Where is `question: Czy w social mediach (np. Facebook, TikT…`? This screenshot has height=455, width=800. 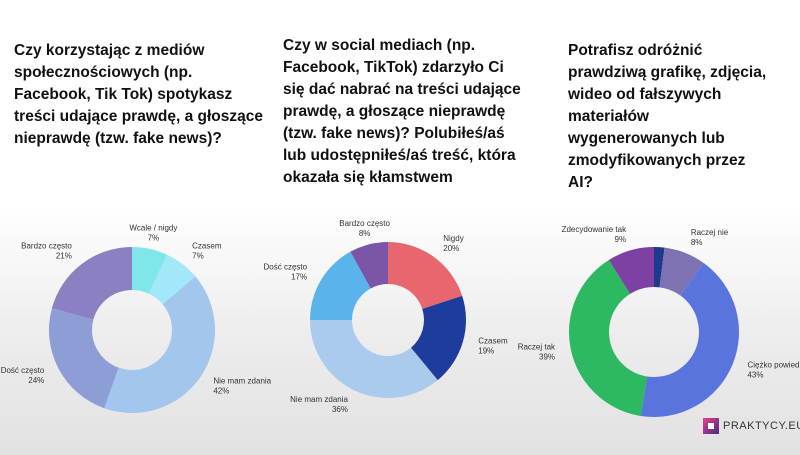
question: Czy w social mediach (np. Facebook, TikT… is located at coordinates (402, 111).